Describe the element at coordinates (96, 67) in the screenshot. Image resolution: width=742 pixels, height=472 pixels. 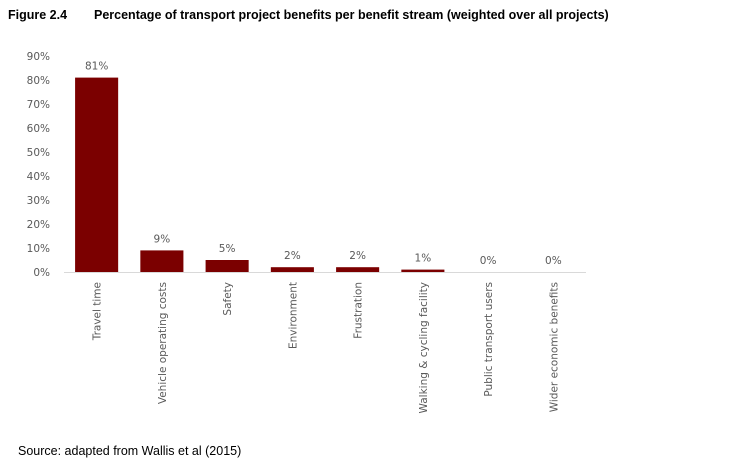
I see `data-label: 81%` at that location.